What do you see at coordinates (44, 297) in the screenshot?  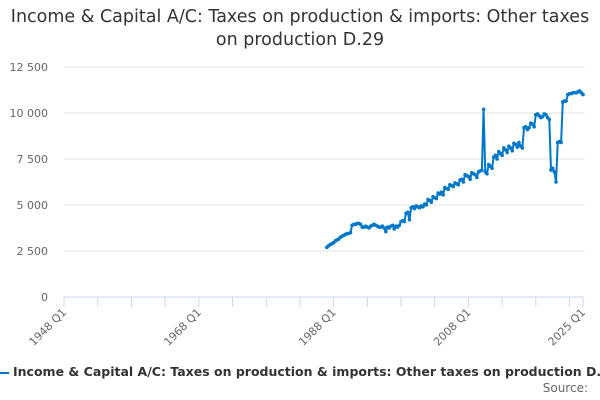 I see `y-tick-label: 0` at bounding box center [44, 297].